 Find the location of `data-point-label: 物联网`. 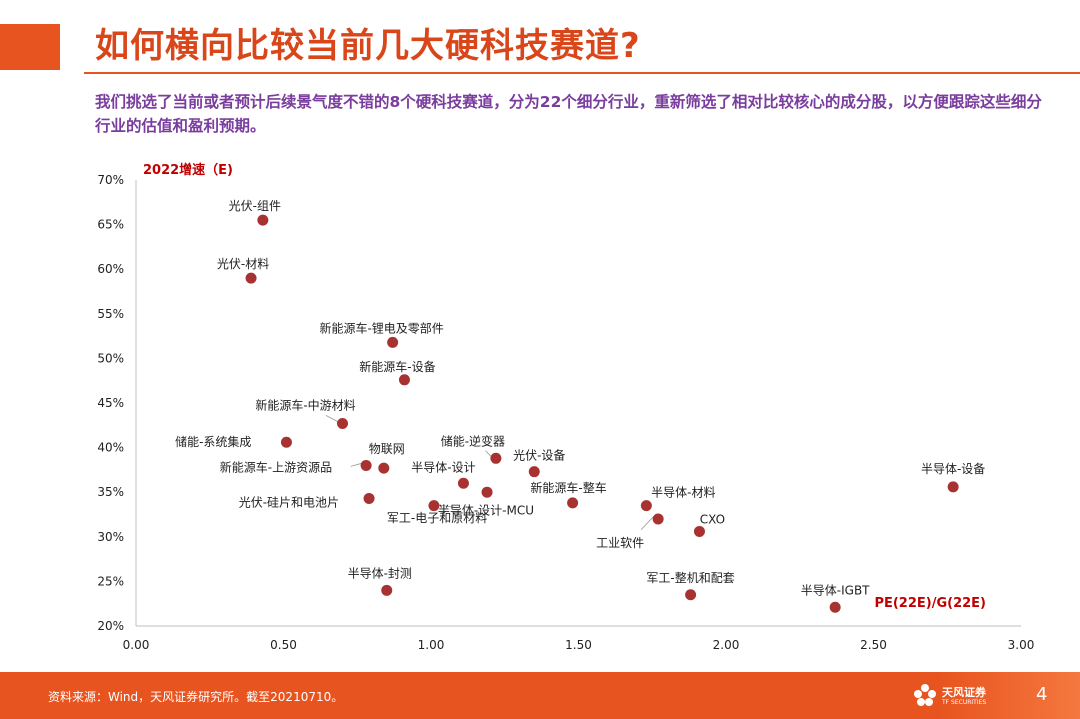

data-point-label: 物联网 is located at coordinates (387, 449).